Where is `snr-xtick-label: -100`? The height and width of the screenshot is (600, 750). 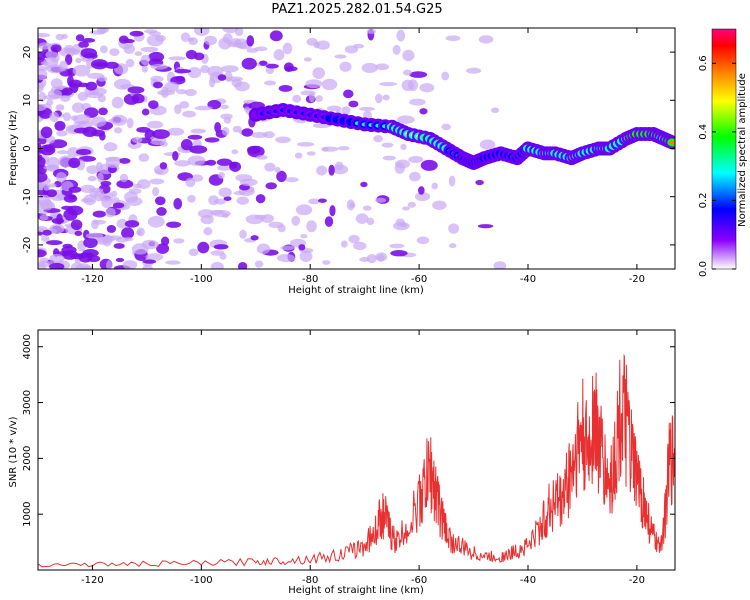
snr-xtick-label: -100 is located at coordinates (201, 580).